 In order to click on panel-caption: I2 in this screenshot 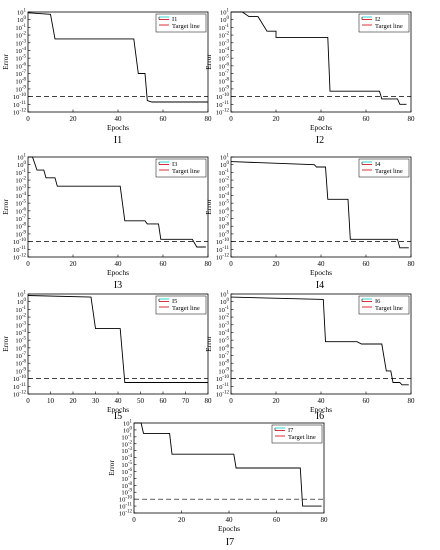, I will do `click(320, 140)`.